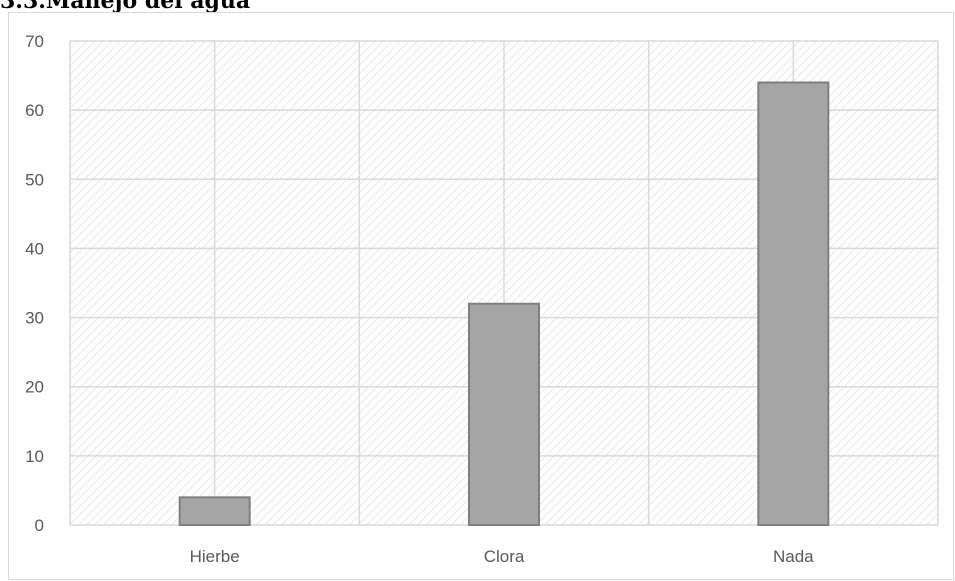 Image resolution: width=955 pixels, height=581 pixels. Describe the element at coordinates (504, 414) in the screenshot. I see `bar-clora` at that location.